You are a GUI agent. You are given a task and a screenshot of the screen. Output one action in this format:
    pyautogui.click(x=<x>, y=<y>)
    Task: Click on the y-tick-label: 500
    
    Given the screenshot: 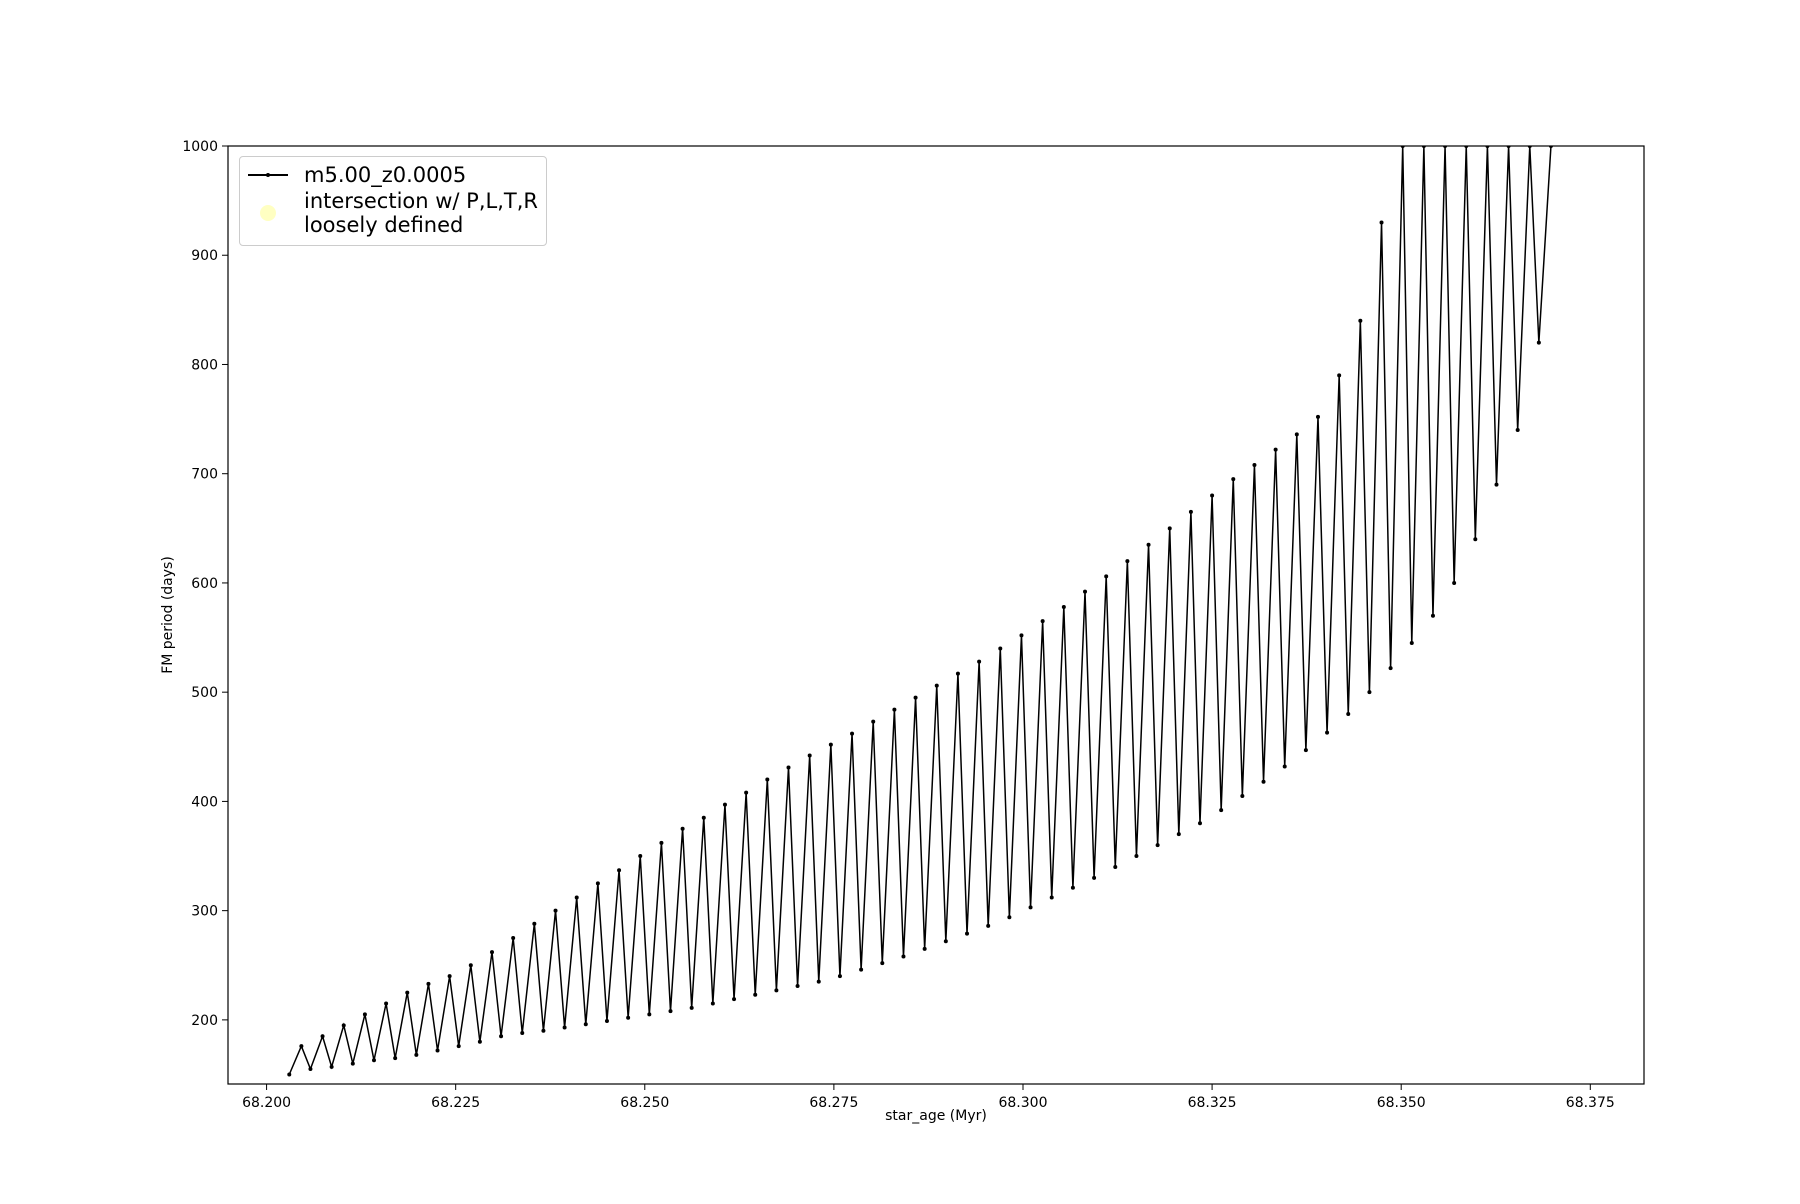 What is the action you would take?
    pyautogui.click(x=204, y=693)
    